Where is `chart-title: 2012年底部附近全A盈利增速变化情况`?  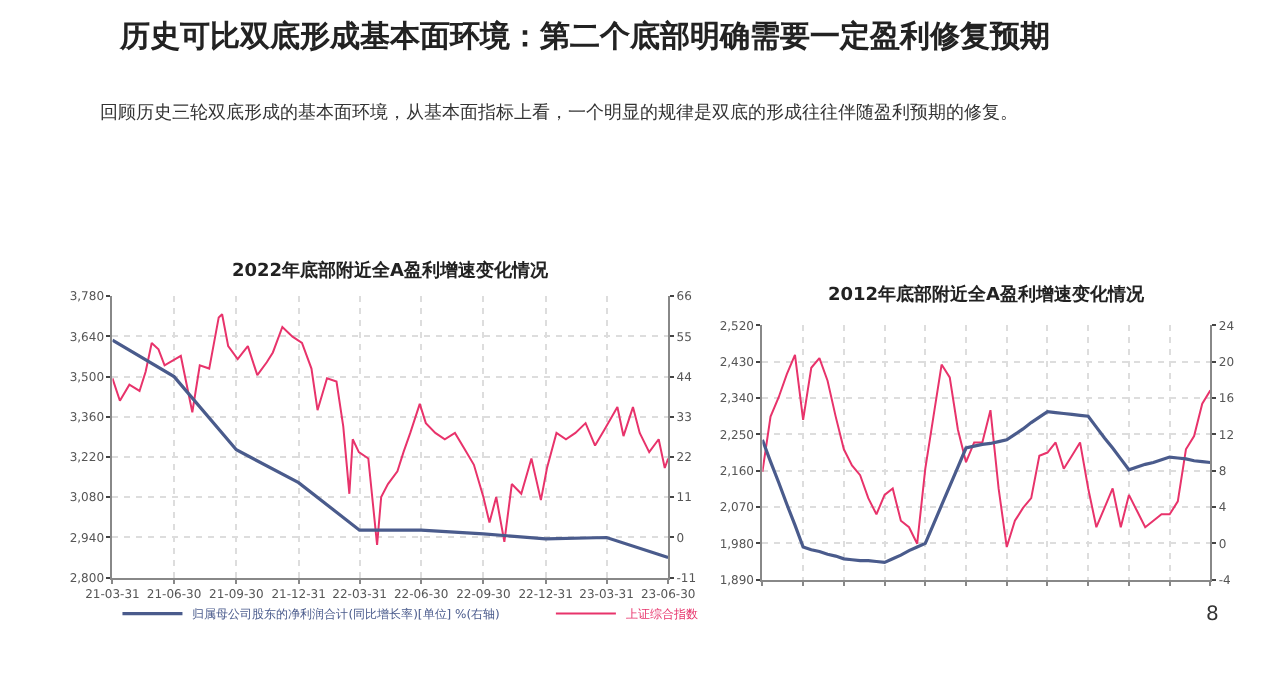
chart-title: 2012年底部附近全A盈利增速变化情况 is located at coordinates (987, 295).